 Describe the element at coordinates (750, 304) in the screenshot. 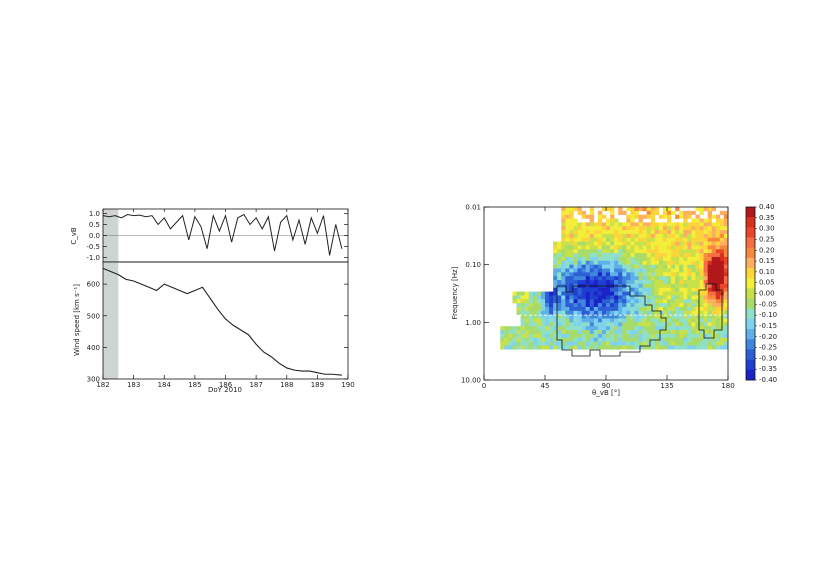

I see `colorbar-swatch` at that location.